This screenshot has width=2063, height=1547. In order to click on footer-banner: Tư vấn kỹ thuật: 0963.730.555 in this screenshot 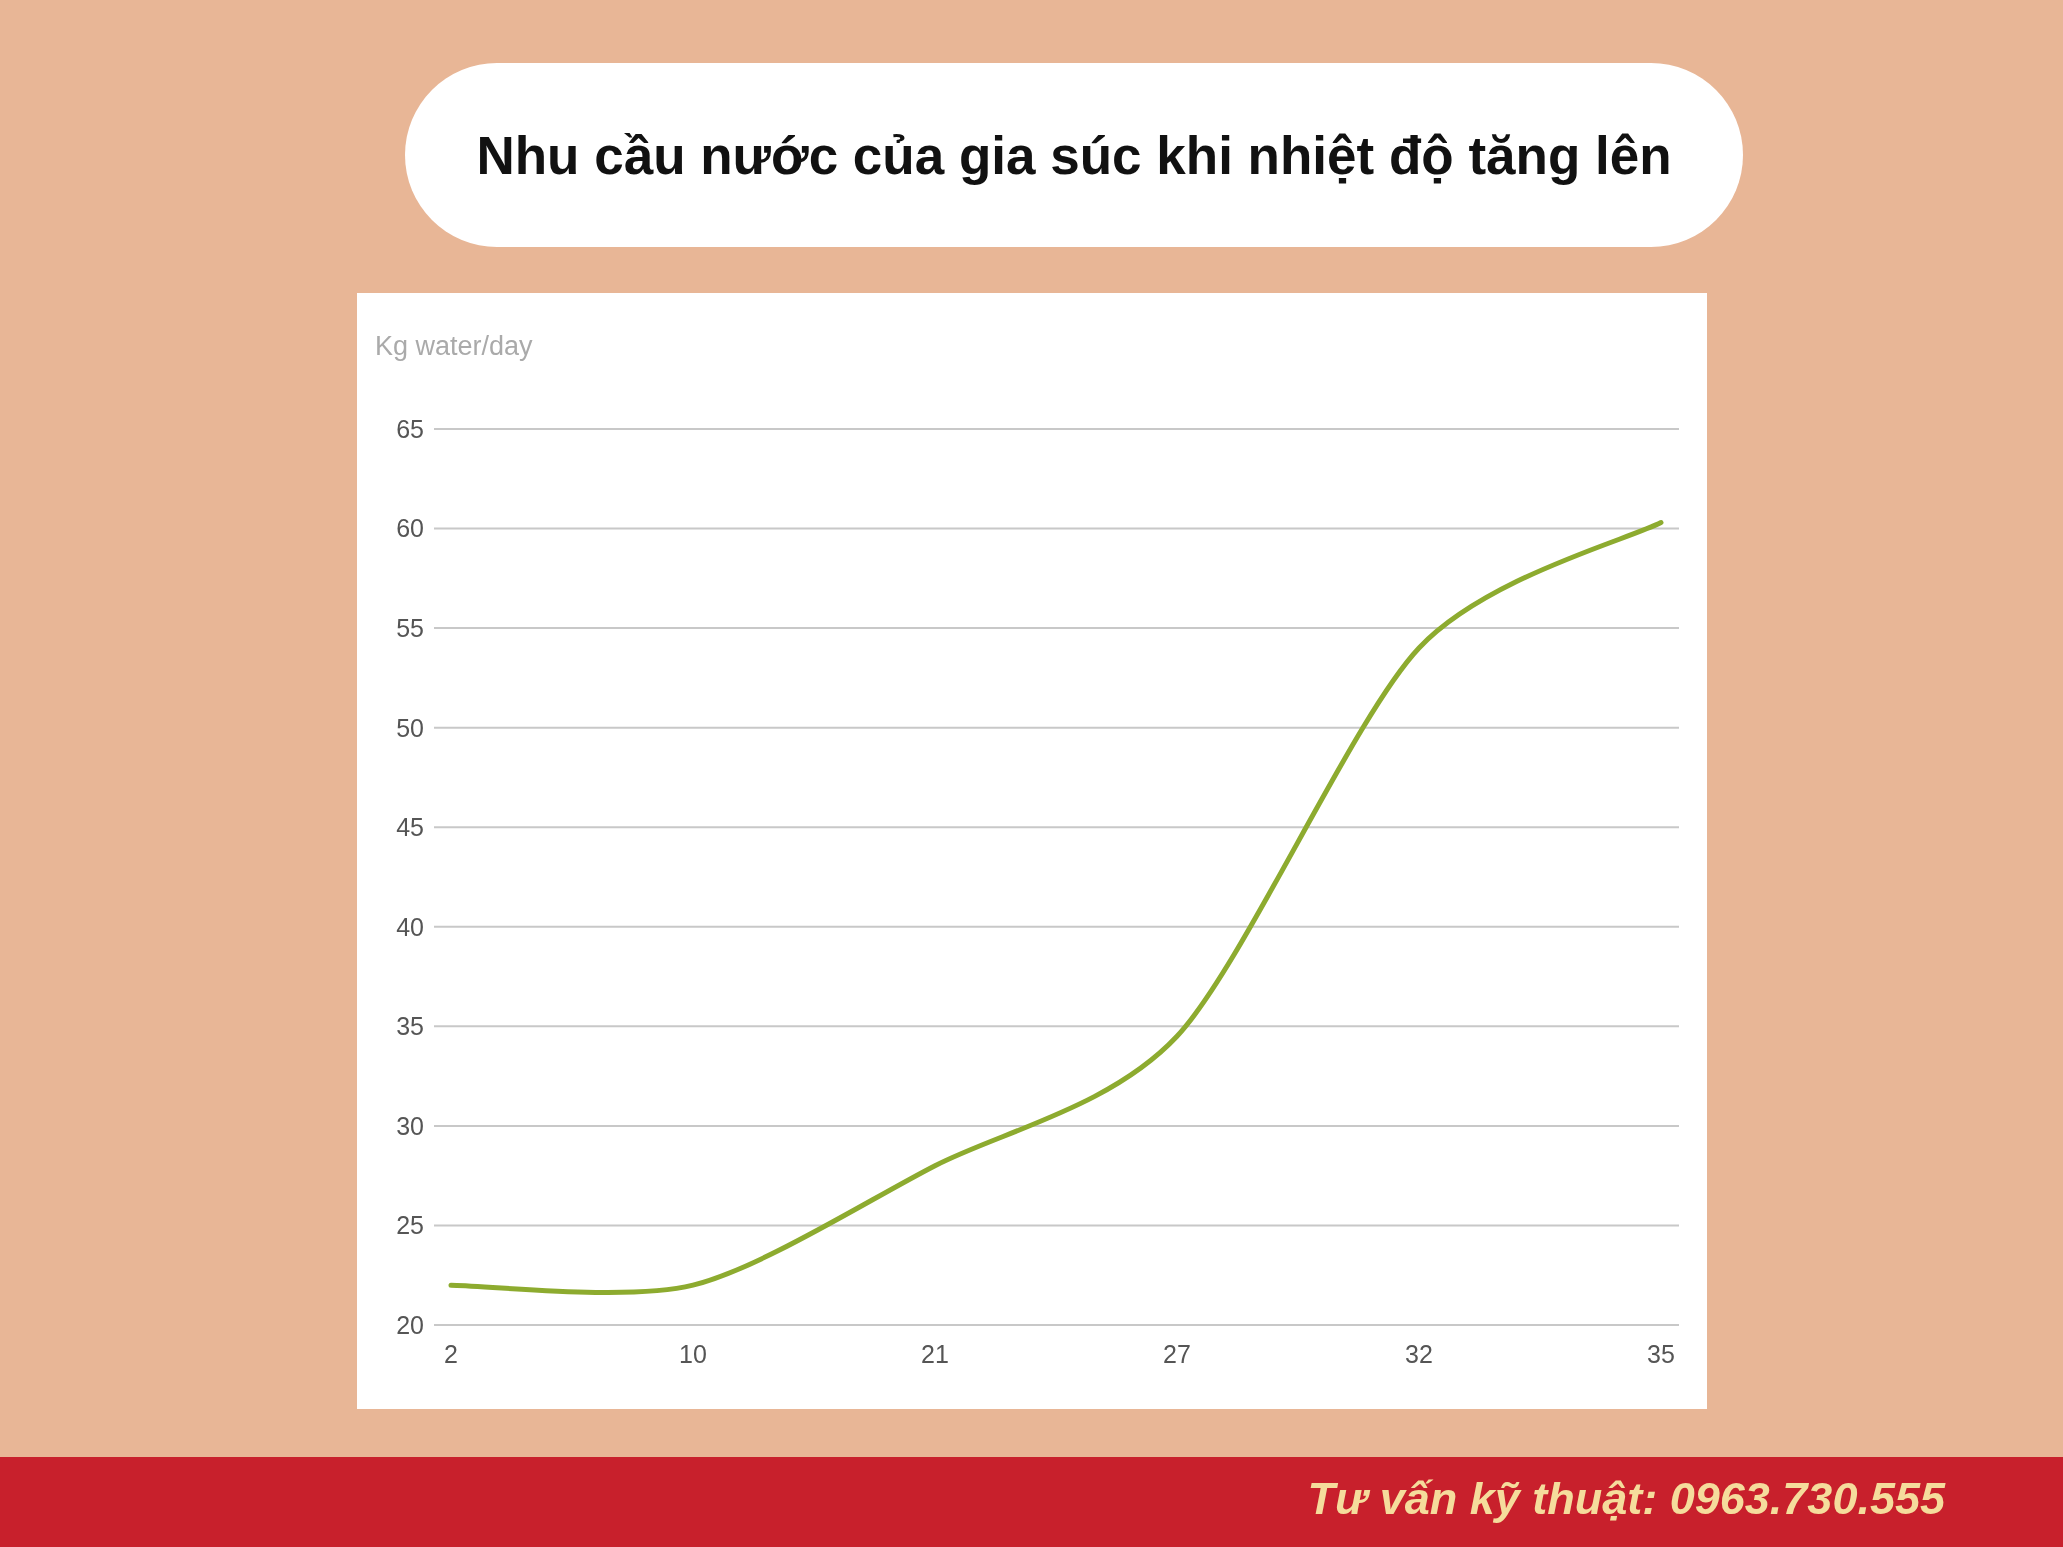, I will do `click(1031, 1502)`.